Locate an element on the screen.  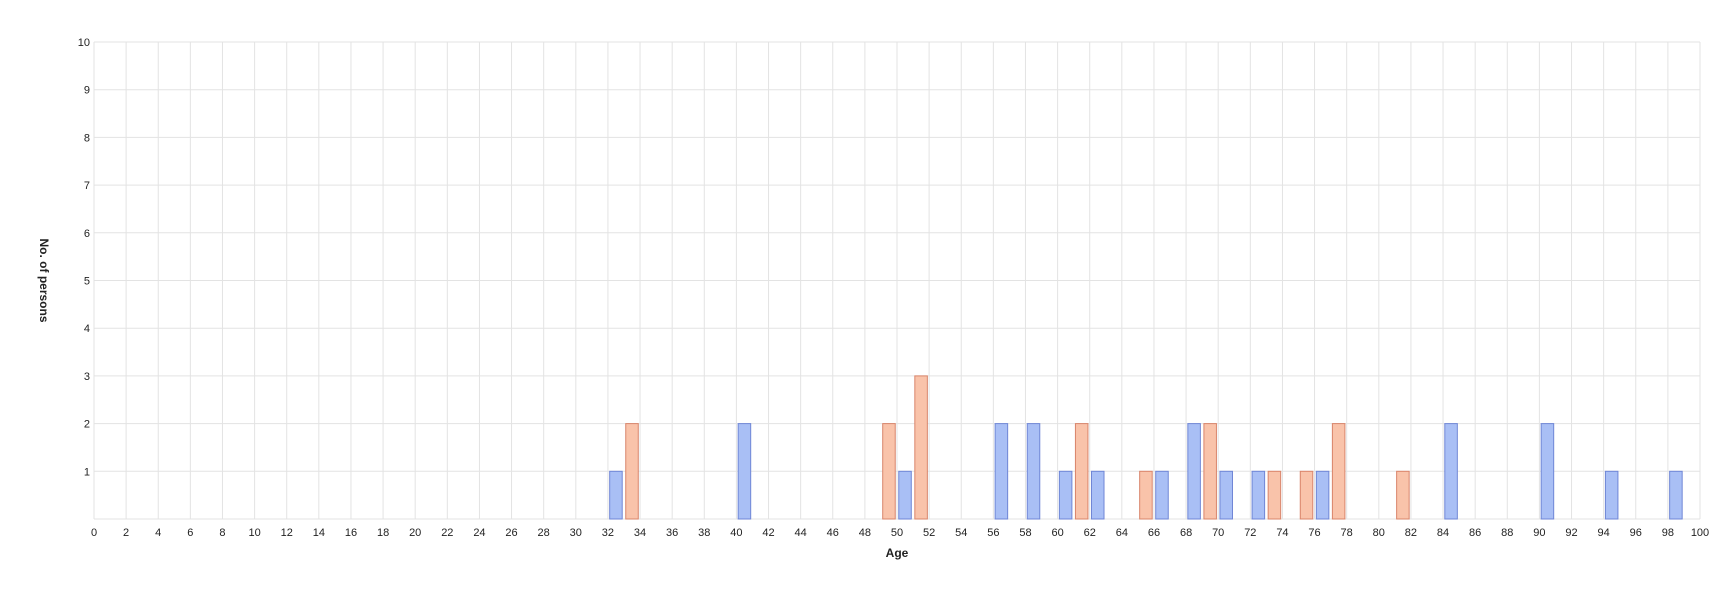
x-tick-label: 62 is located at coordinates (1090, 533).